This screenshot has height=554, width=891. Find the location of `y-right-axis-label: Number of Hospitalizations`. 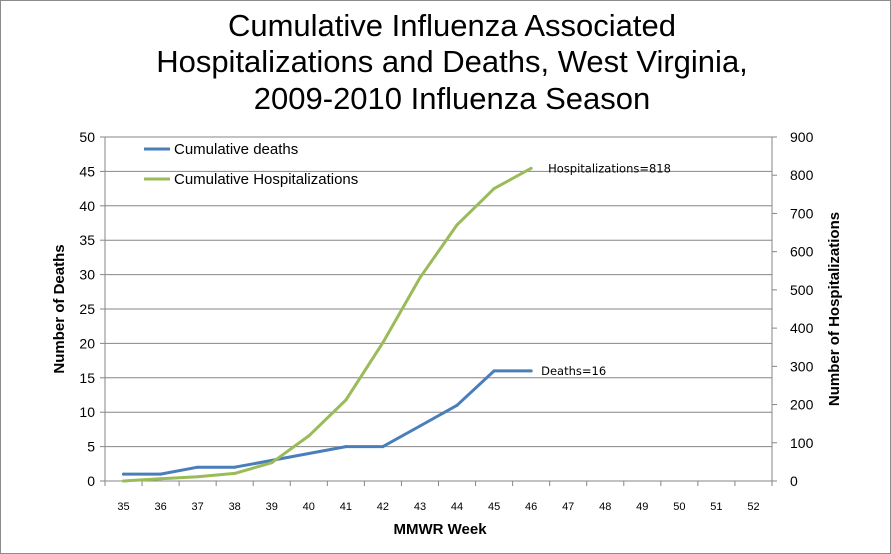

y-right-axis-label: Number of Hospitalizations is located at coordinates (834, 309).